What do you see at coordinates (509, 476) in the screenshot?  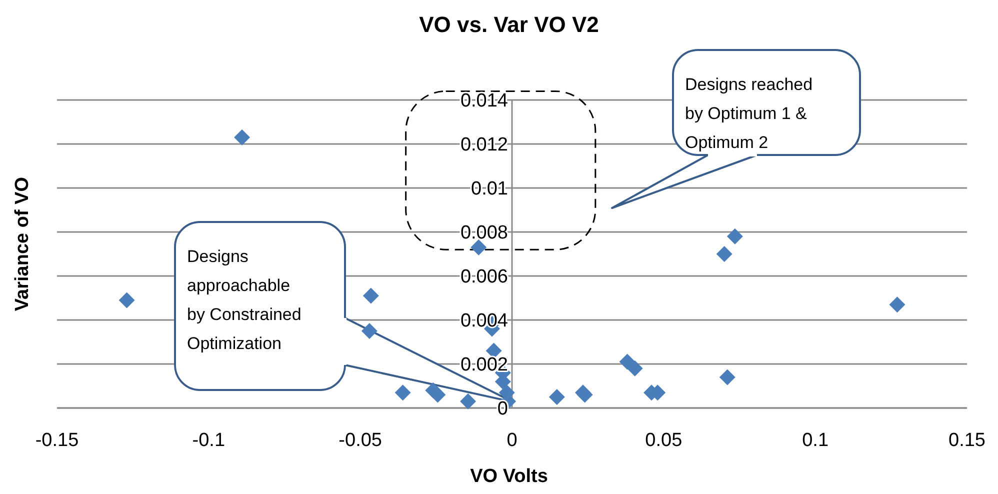 I see `x-axis-title: VO Volts` at bounding box center [509, 476].